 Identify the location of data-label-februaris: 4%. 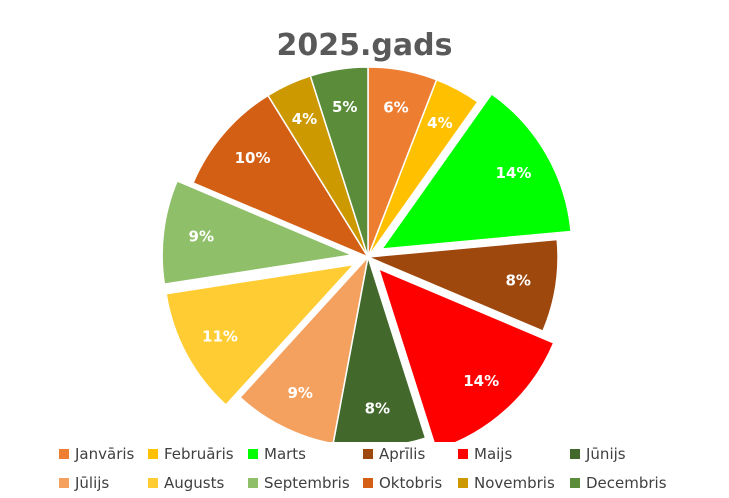
(439, 123).